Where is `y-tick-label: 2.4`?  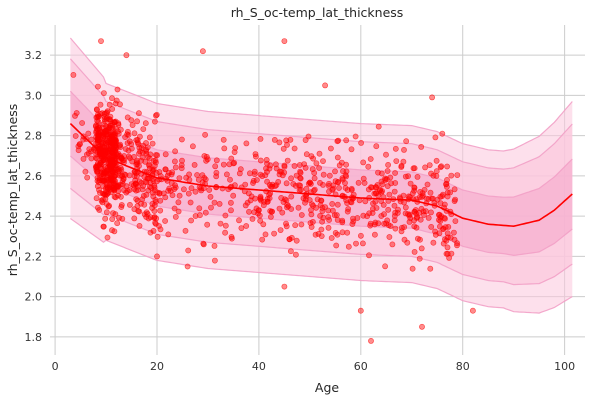
y-tick-label: 2.4 is located at coordinates (34, 216).